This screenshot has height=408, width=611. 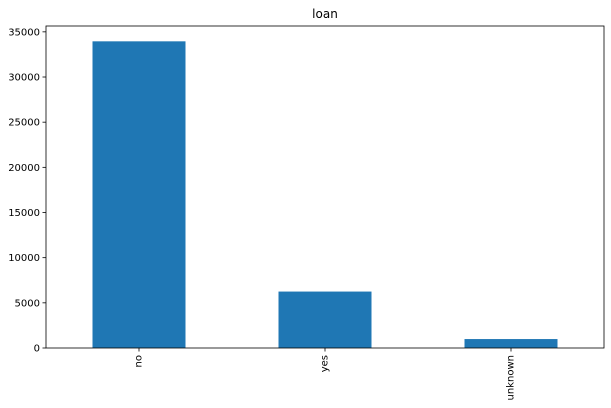 I want to click on bar-yes, so click(x=325, y=319).